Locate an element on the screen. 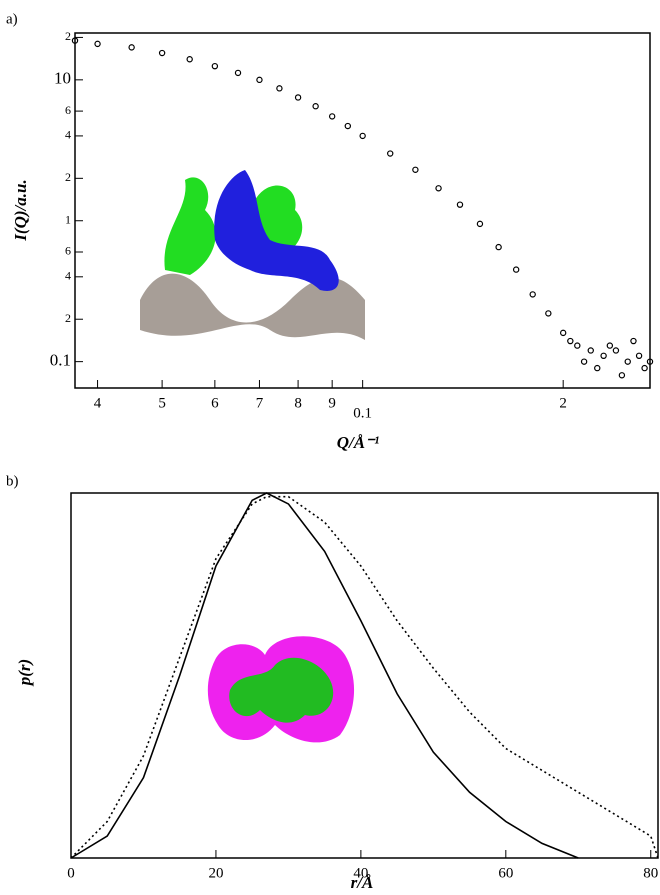 Image resolution: width=660 pixels, height=895 pixels. x-axis-title: r/Å is located at coordinates (362, 882).